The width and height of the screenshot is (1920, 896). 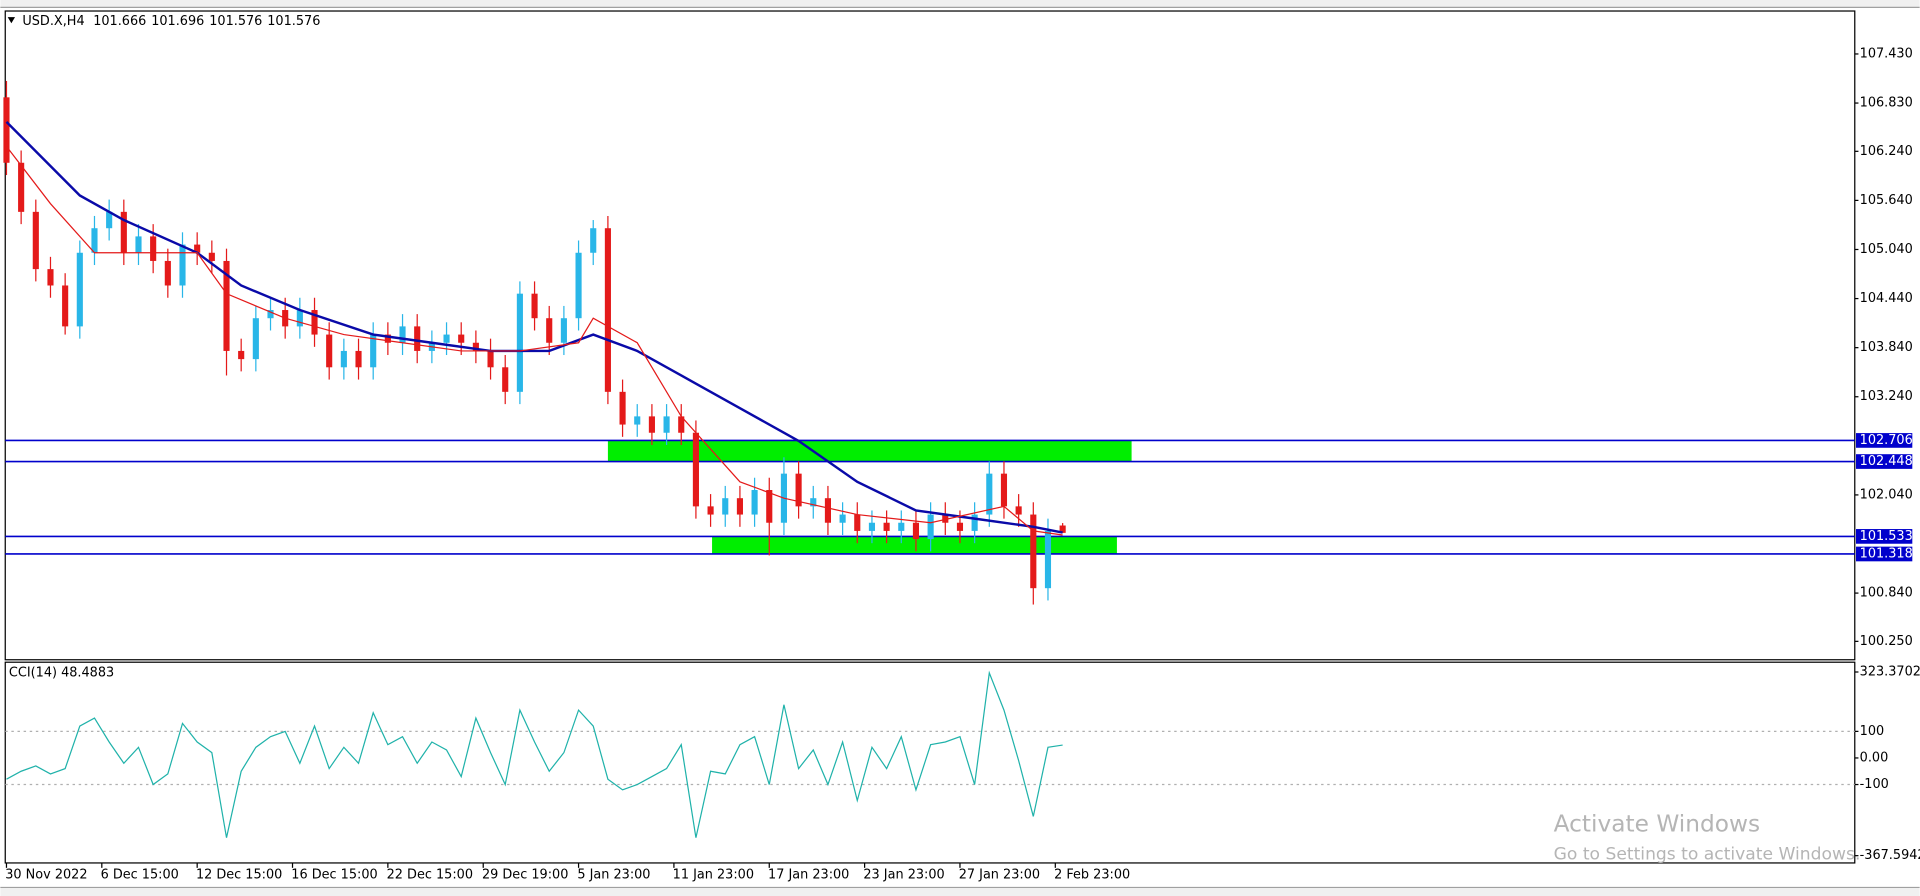 I want to click on y-tick-label: 105.040, so click(x=1886, y=249).